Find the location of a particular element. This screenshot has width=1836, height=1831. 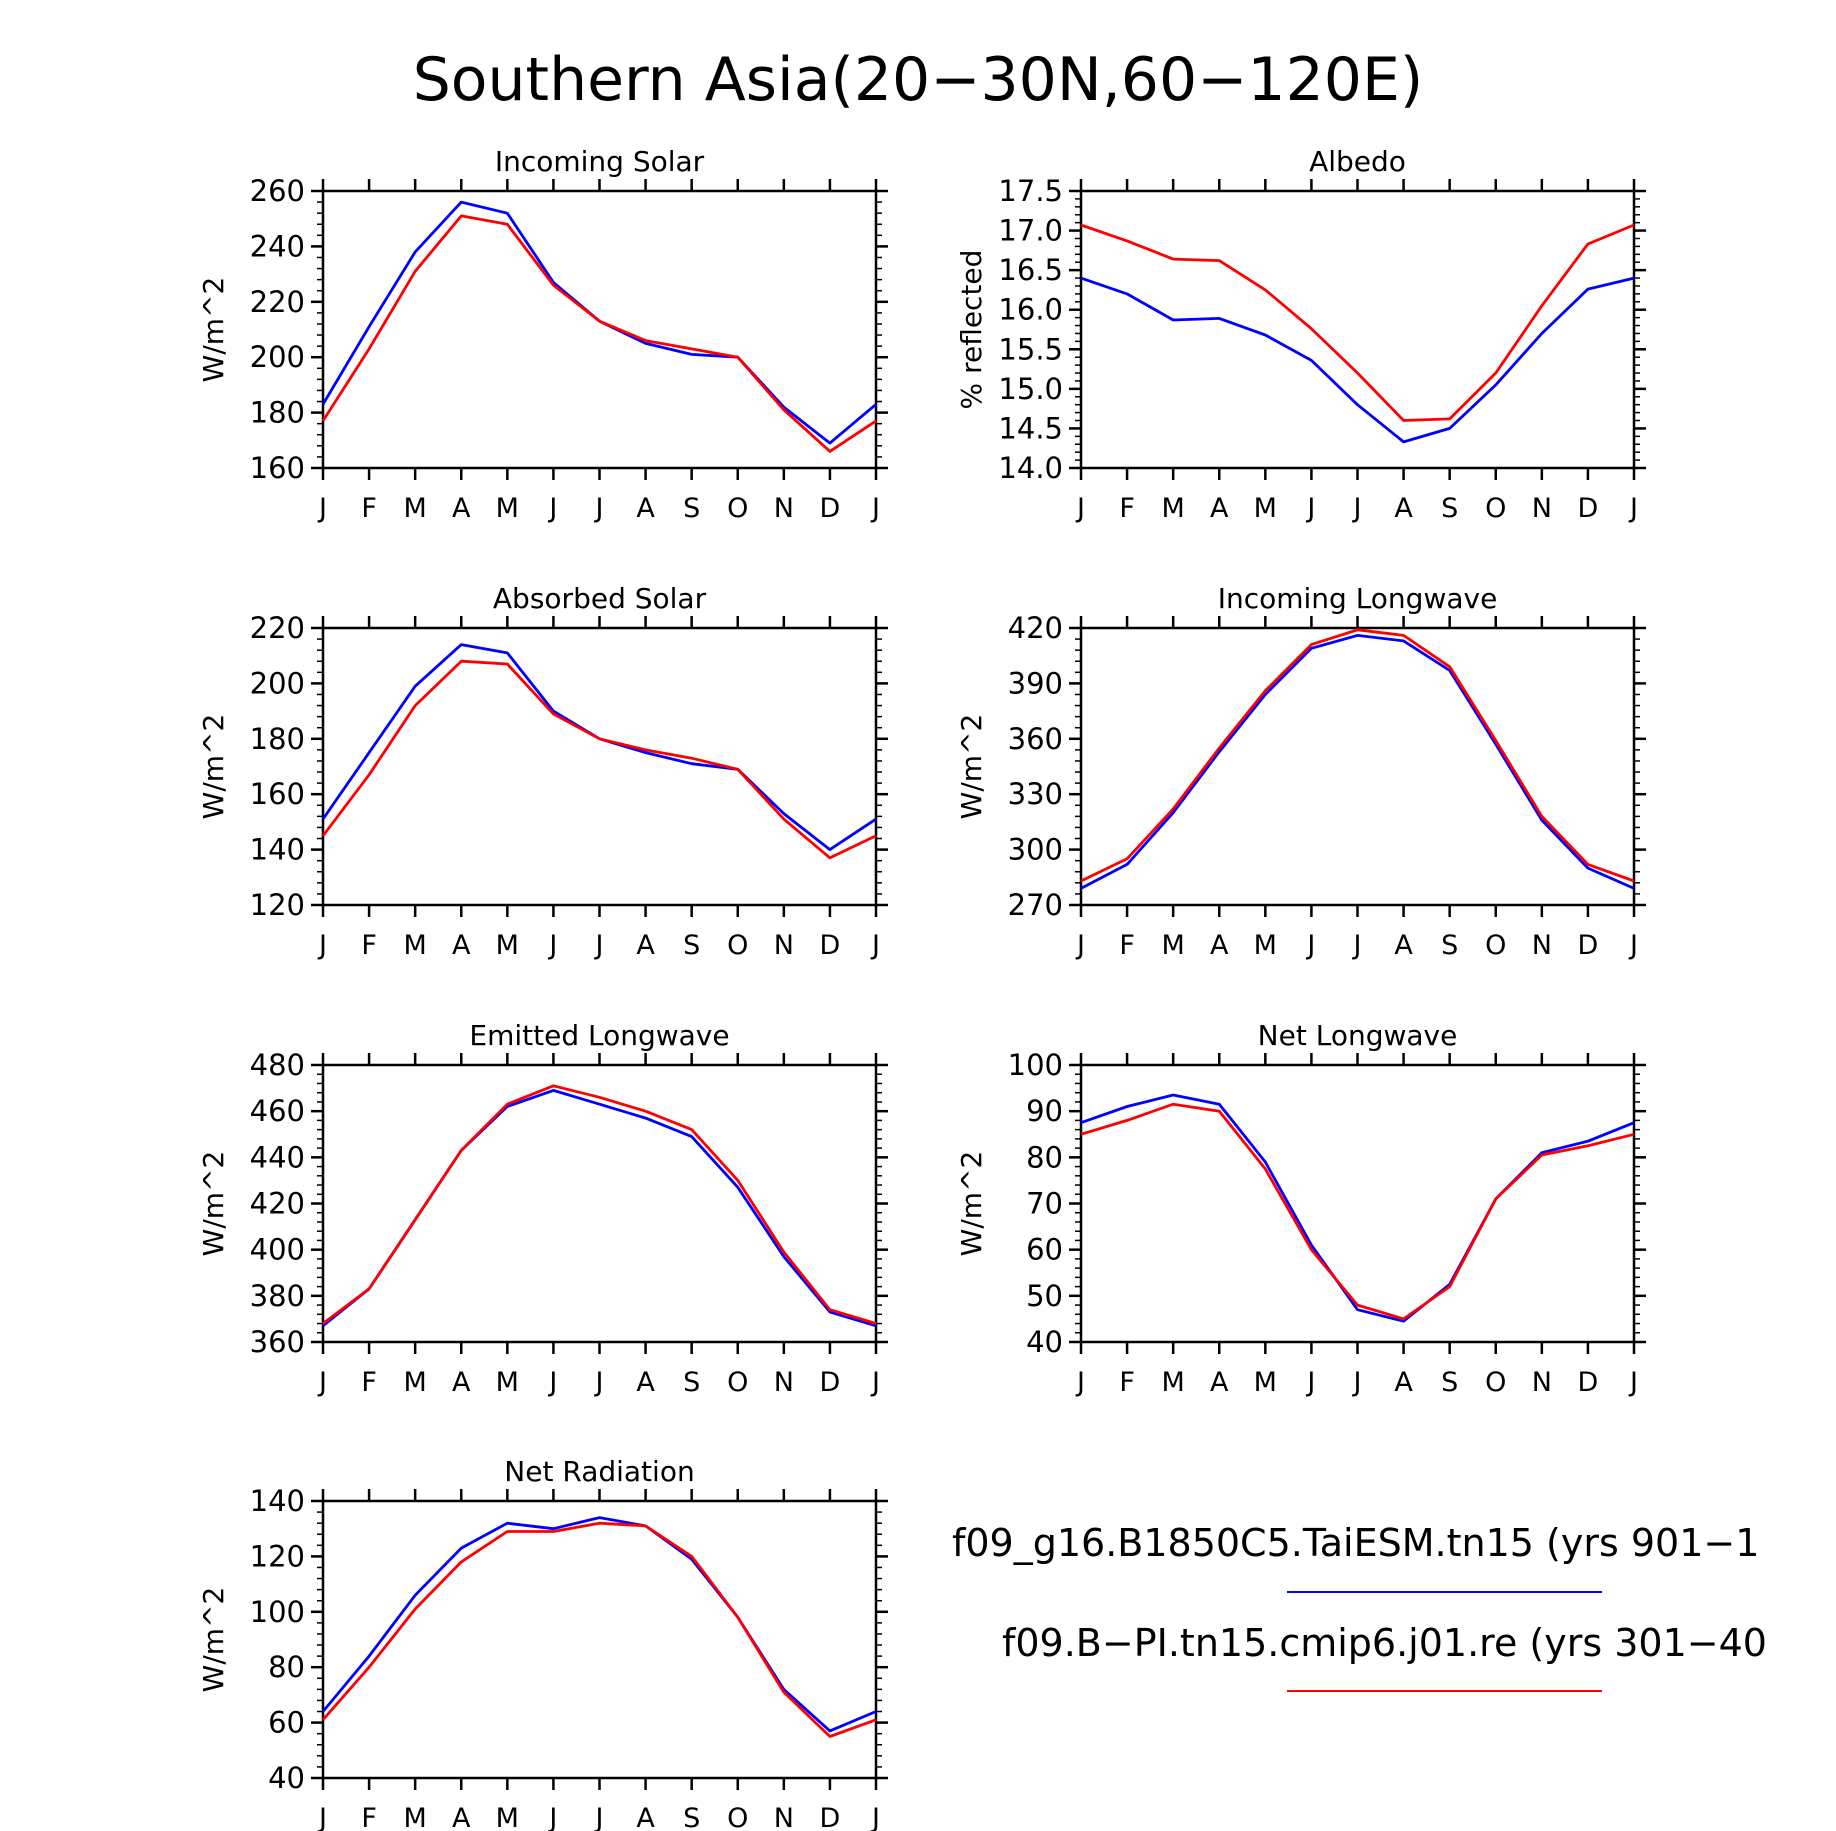

y-tick-label: 270 is located at coordinates (1035, 905).